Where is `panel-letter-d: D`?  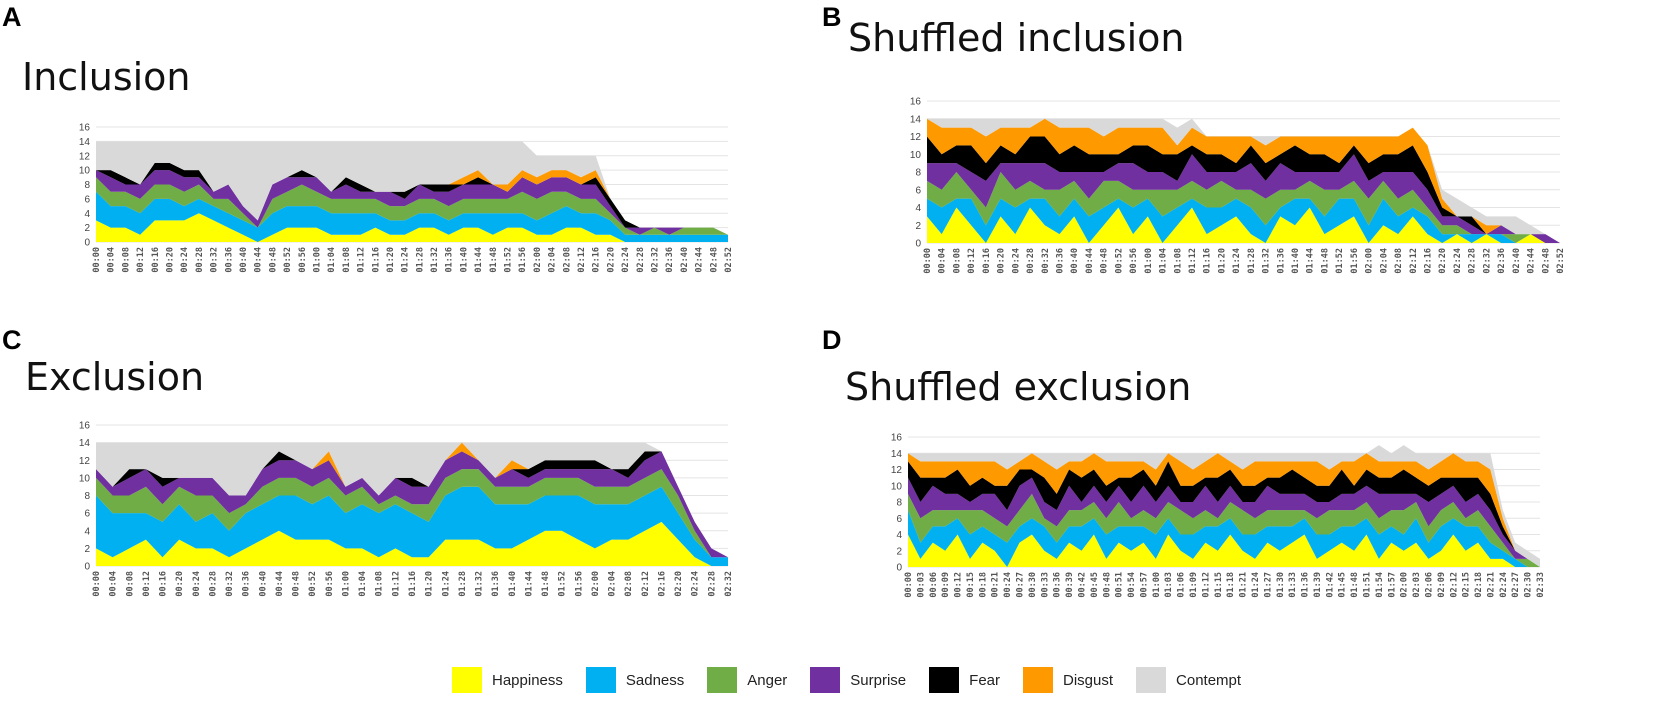 panel-letter-d: D is located at coordinates (832, 340).